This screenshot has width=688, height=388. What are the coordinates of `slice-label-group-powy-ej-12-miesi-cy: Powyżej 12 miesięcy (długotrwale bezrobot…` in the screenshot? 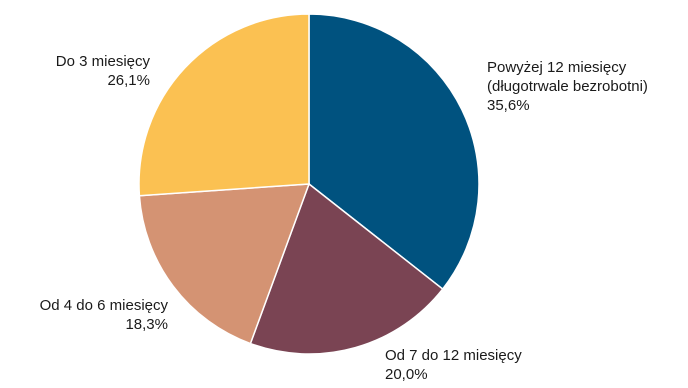 It's located at (567, 86).